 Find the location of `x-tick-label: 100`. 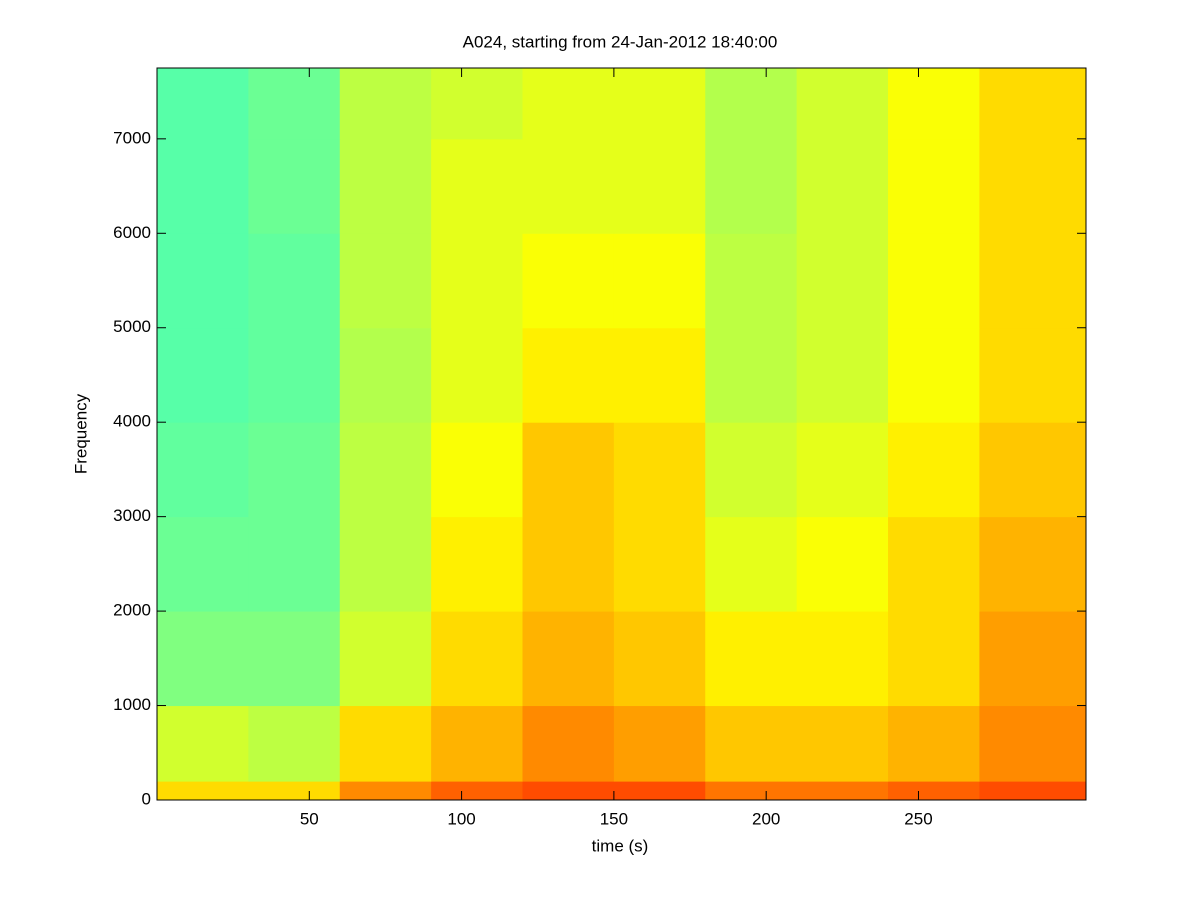

x-tick-label: 100 is located at coordinates (461, 818).